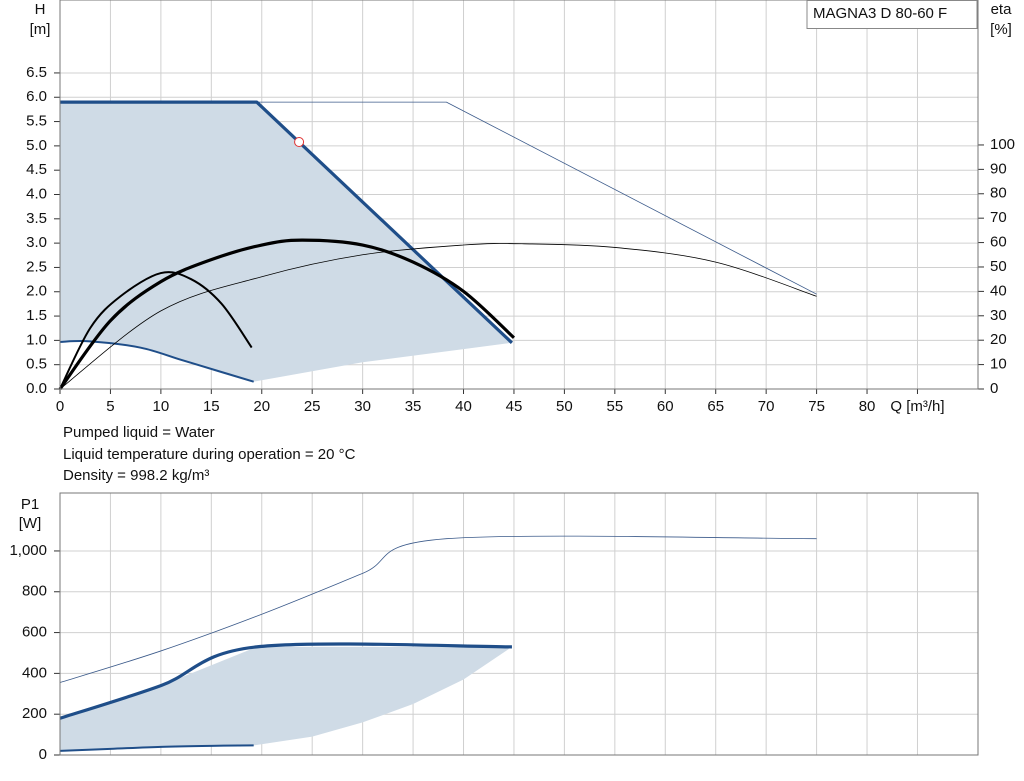 This screenshot has width=1024, height=781. I want to click on y2-tick-label: 70, so click(998, 217).